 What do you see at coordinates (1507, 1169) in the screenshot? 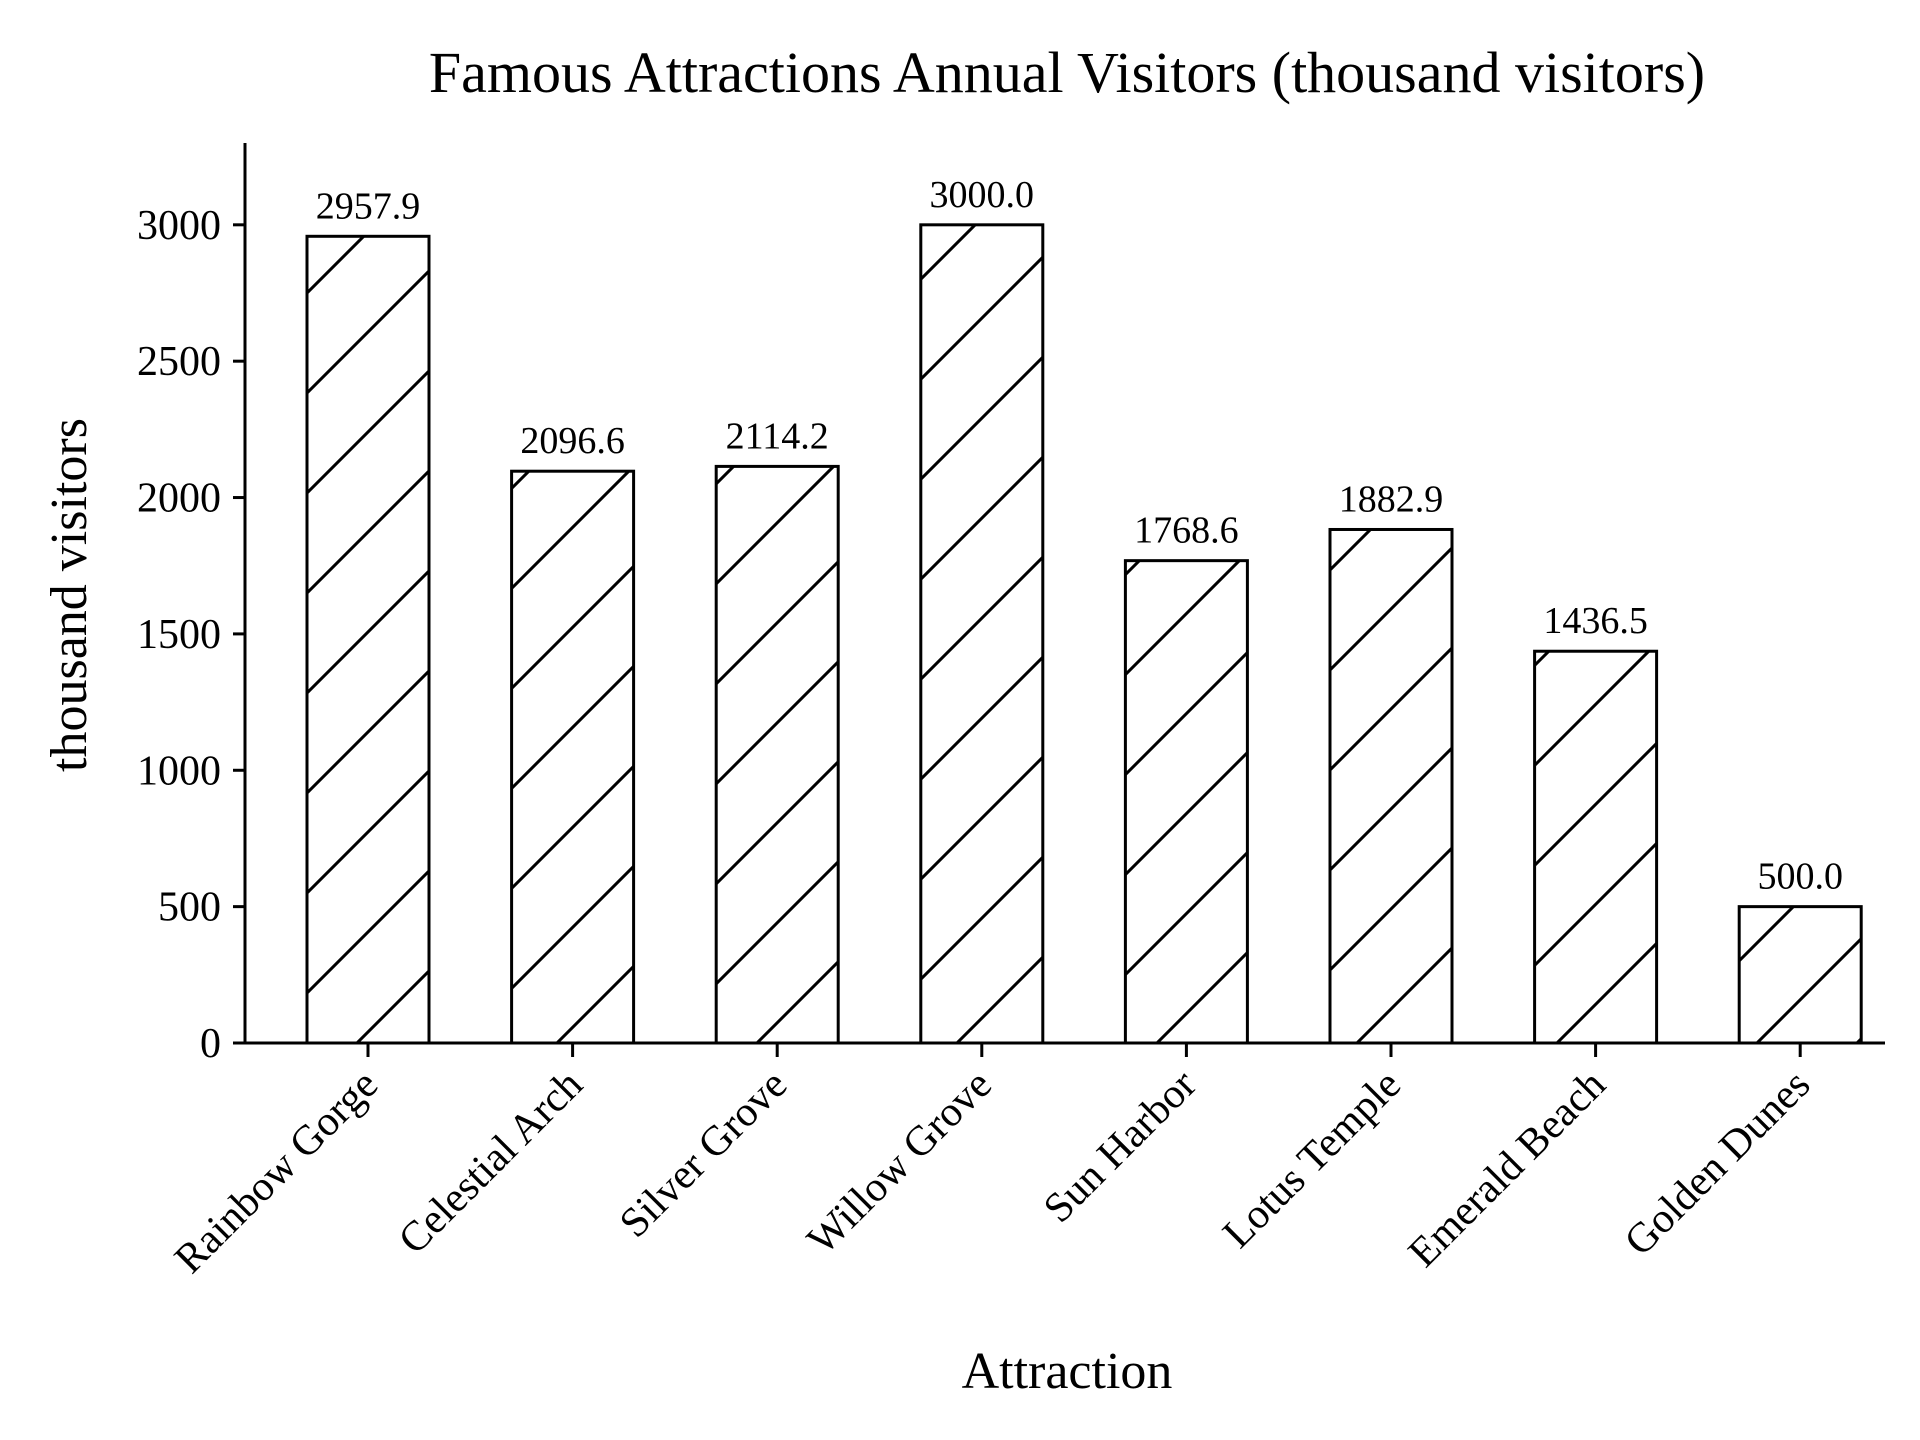
I see `x-tick-label: Emerald Beach` at bounding box center [1507, 1169].